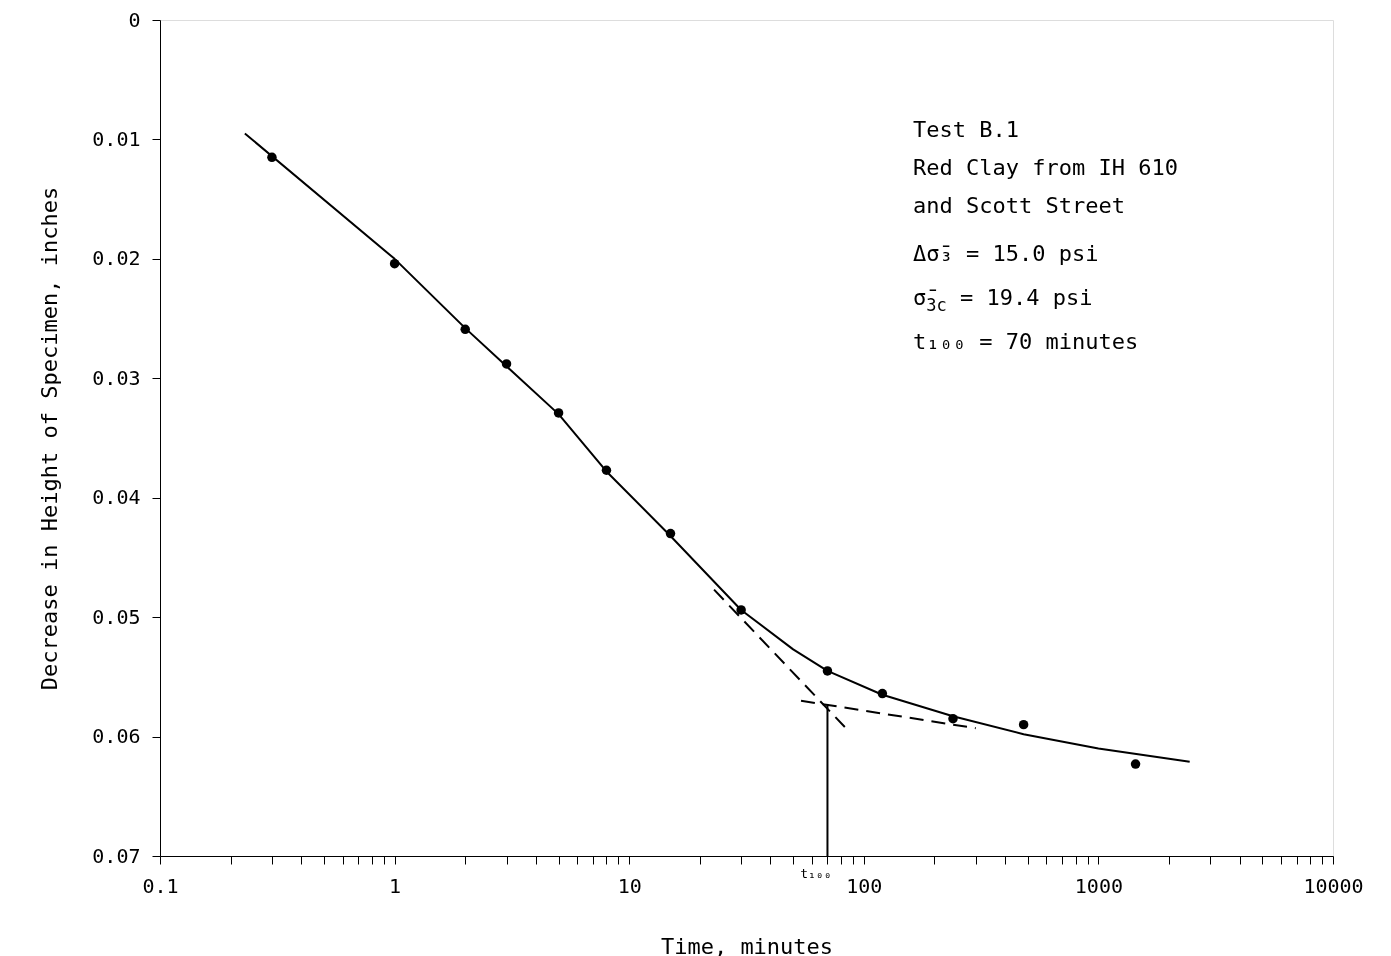 This screenshot has width=1391, height=956. What do you see at coordinates (50, 438) in the screenshot?
I see `y-axis-title: Decrease in Height of Specimen, inches` at bounding box center [50, 438].